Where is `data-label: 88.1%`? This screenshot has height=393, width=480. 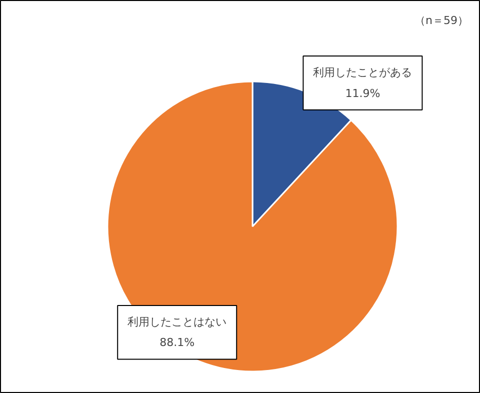
data-label: 88.1% is located at coordinates (177, 343).